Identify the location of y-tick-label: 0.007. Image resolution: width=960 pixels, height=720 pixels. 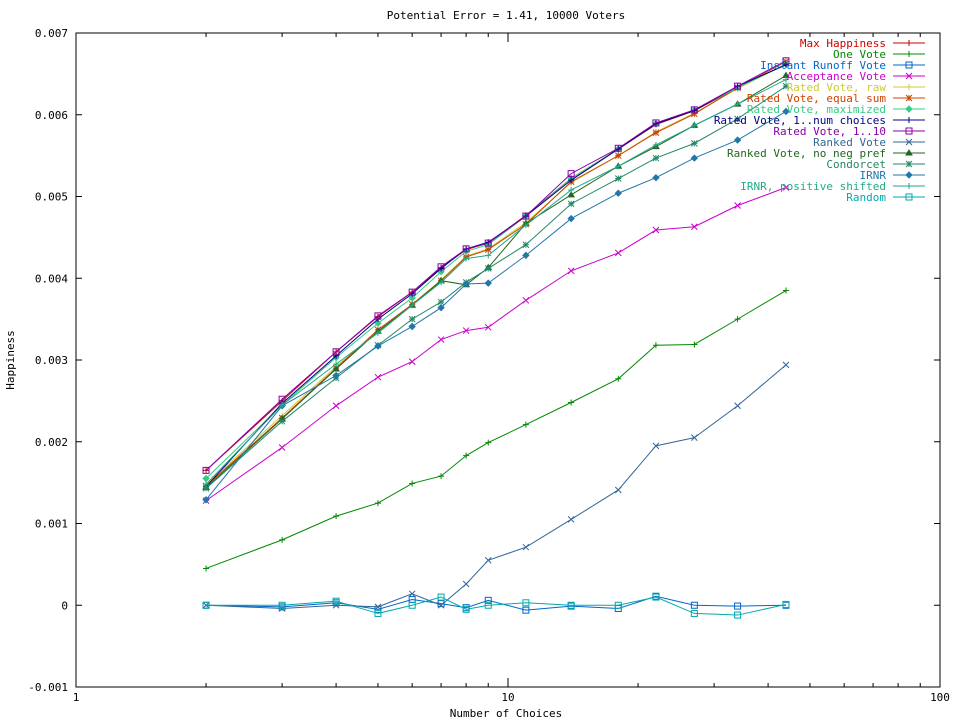
(51, 33).